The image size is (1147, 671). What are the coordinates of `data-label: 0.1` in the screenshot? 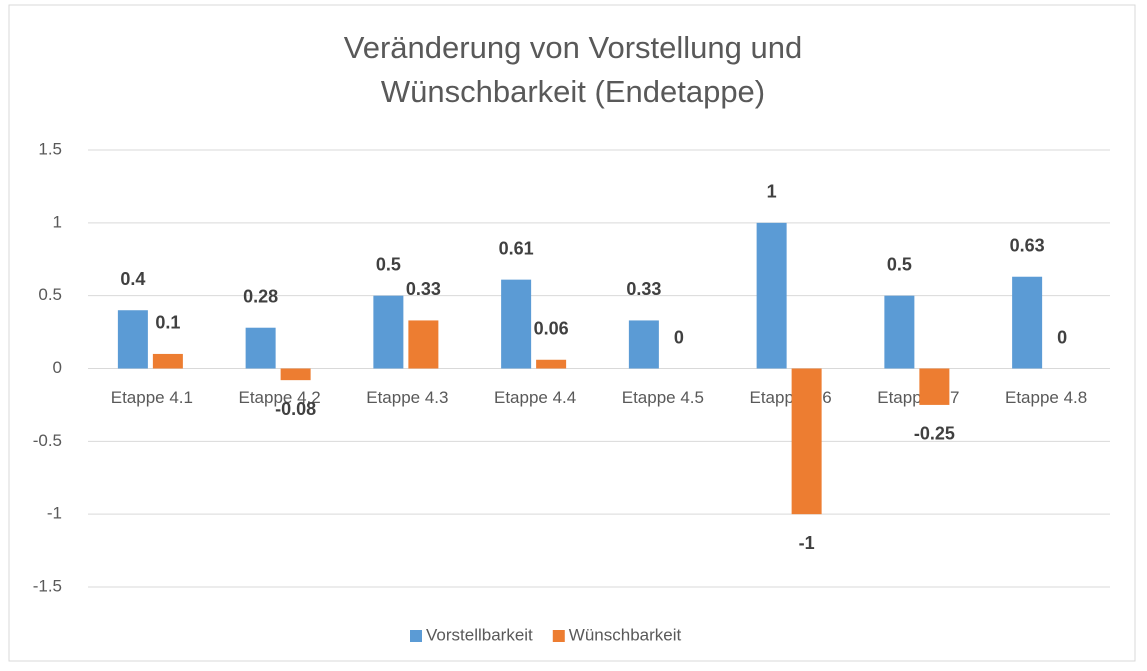 It's located at (167, 323).